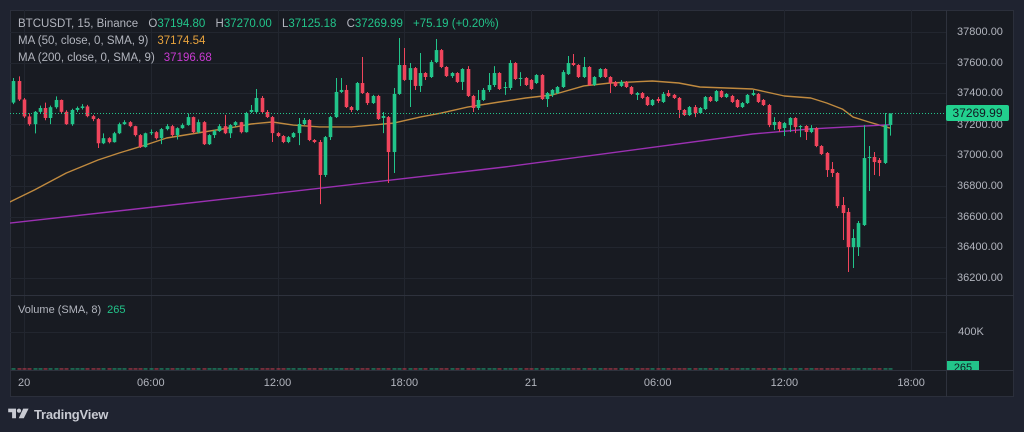 Image resolution: width=1024 pixels, height=432 pixels. What do you see at coordinates (86, 58) in the screenshot?
I see `ma200-label: MA (200, close, 0, SMA, 9)` at bounding box center [86, 58].